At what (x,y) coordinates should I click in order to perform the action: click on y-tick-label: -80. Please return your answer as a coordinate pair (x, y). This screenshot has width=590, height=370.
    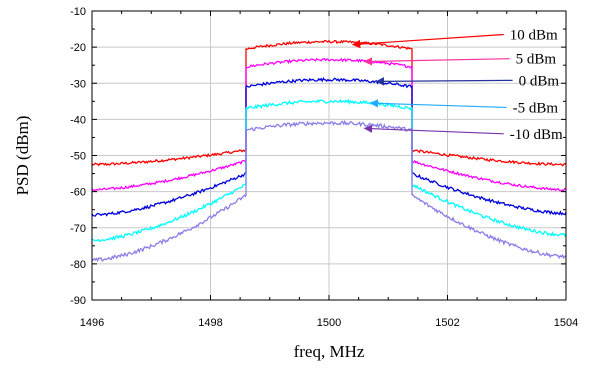
    Looking at the image, I should click on (78, 265).